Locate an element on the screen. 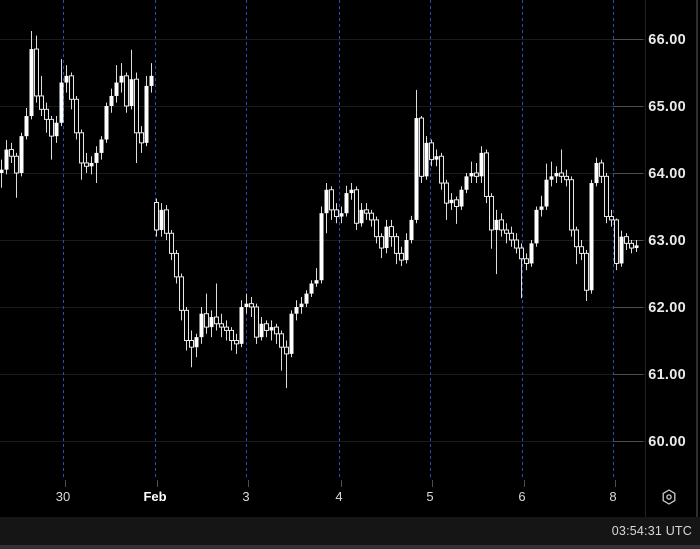 This screenshot has width=700, height=549. time-axis-label: 5 is located at coordinates (429, 496).